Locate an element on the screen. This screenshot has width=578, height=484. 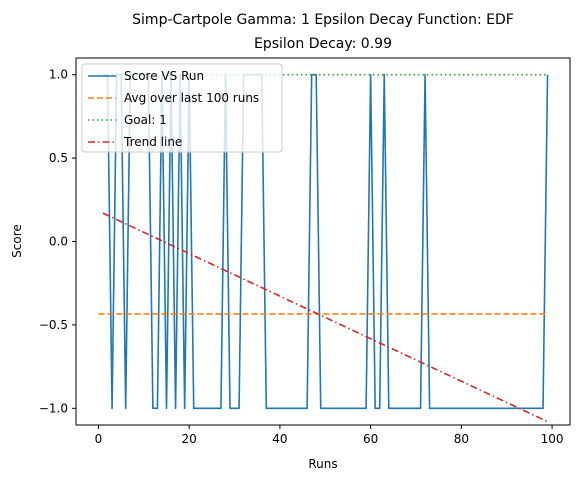
legend-box is located at coordinates (182, 108).